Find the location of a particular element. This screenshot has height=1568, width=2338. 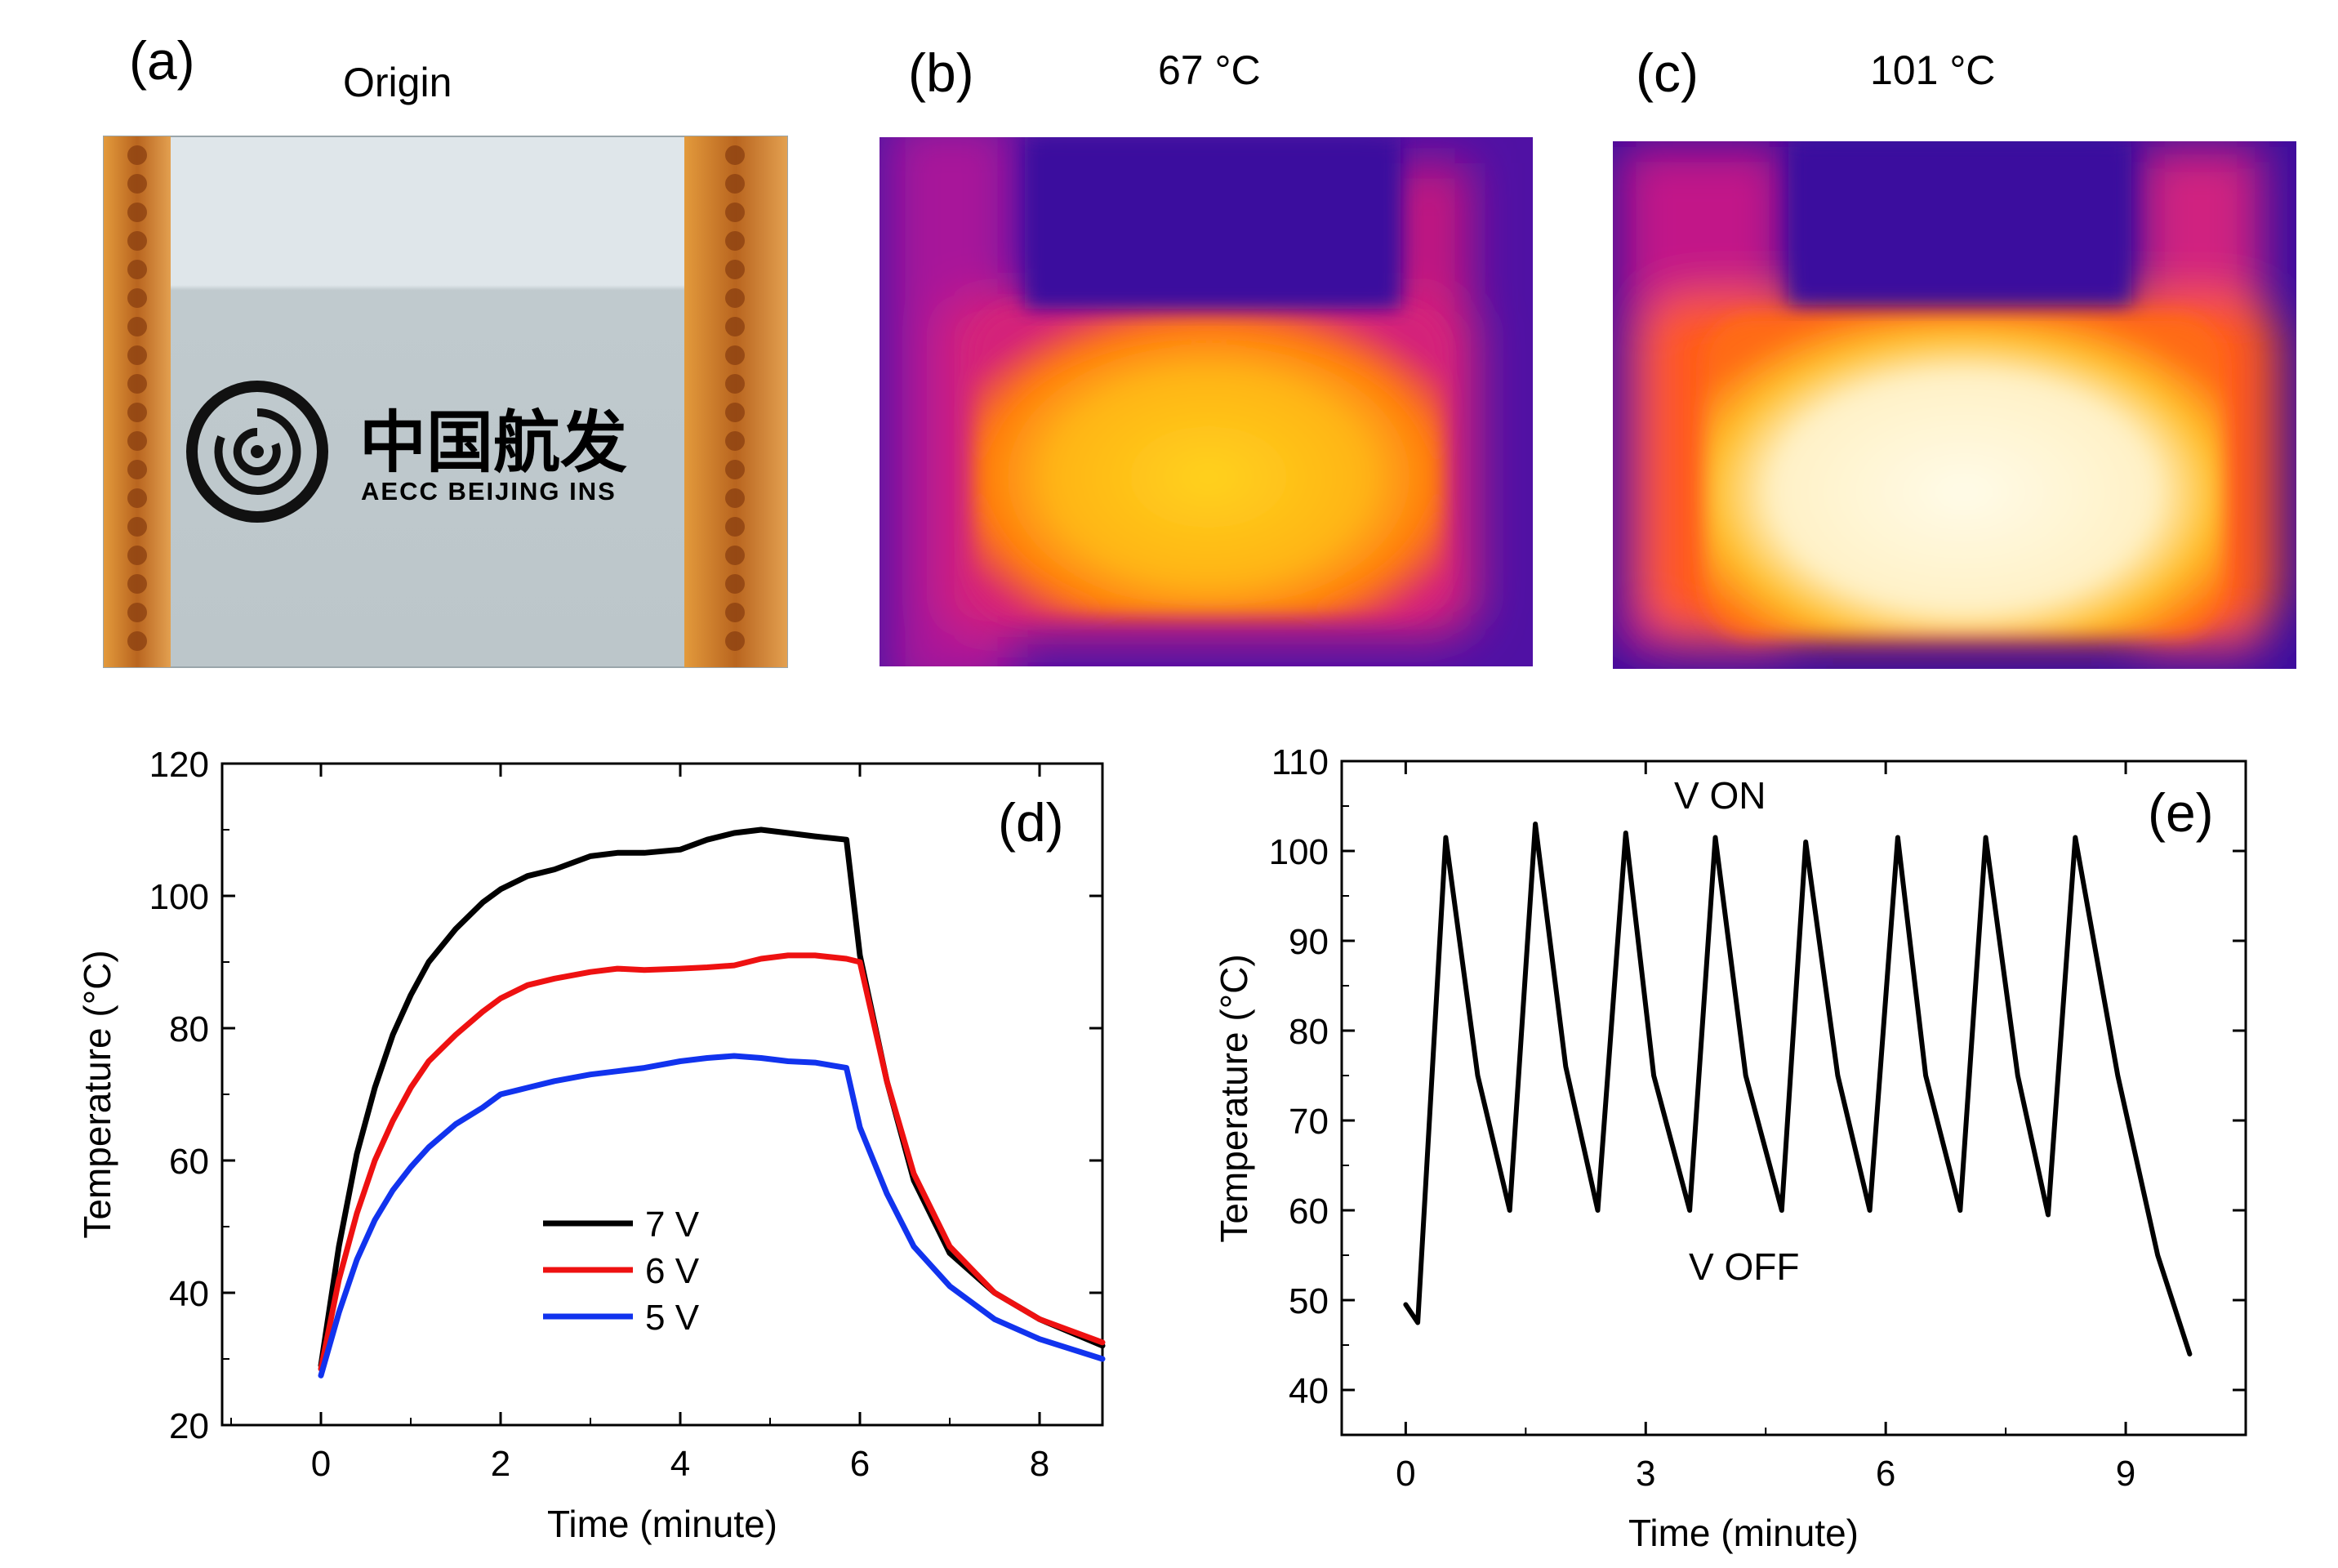

logo-english-text: AECC BEIJING INS is located at coordinates (489, 491).